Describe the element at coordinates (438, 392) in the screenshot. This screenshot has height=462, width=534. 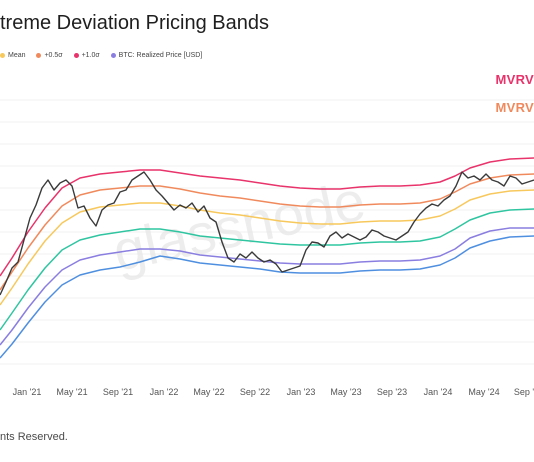
I see `x-tick-label: Jan '24` at that location.